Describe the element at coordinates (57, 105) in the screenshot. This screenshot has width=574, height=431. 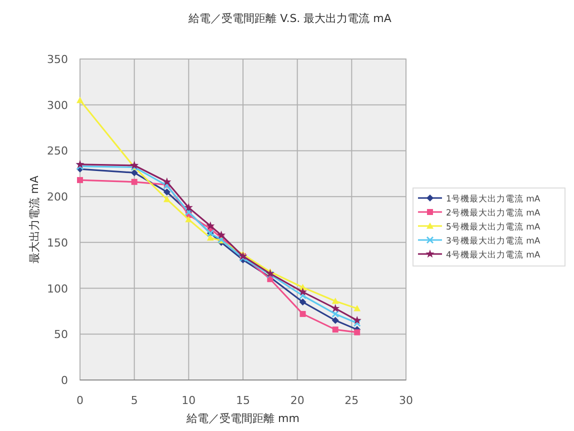
I see `y-tick-label: 300` at that location.